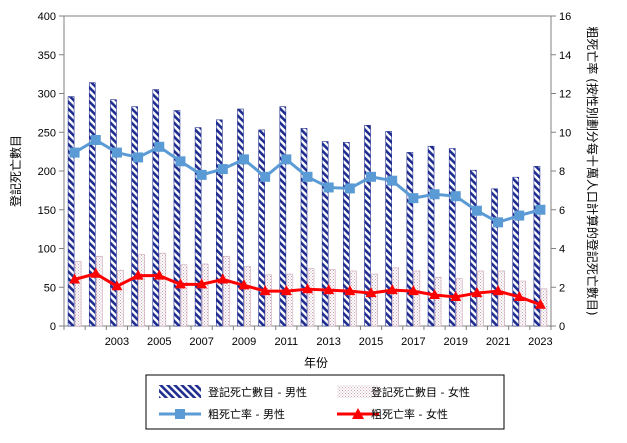  Describe the element at coordinates (459, 302) in the screenshot. I see `bar-female-2019` at that location.